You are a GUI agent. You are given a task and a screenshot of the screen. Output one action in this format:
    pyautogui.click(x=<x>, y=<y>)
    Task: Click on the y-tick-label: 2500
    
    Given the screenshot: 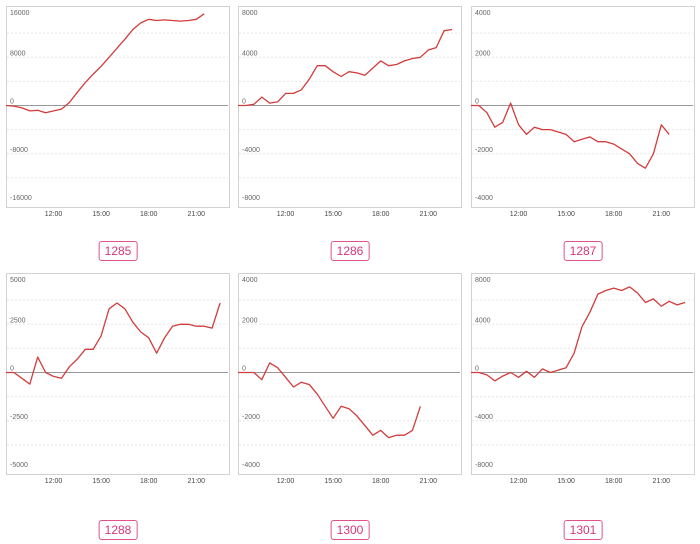 What is the action you would take?
    pyautogui.click(x=18, y=320)
    